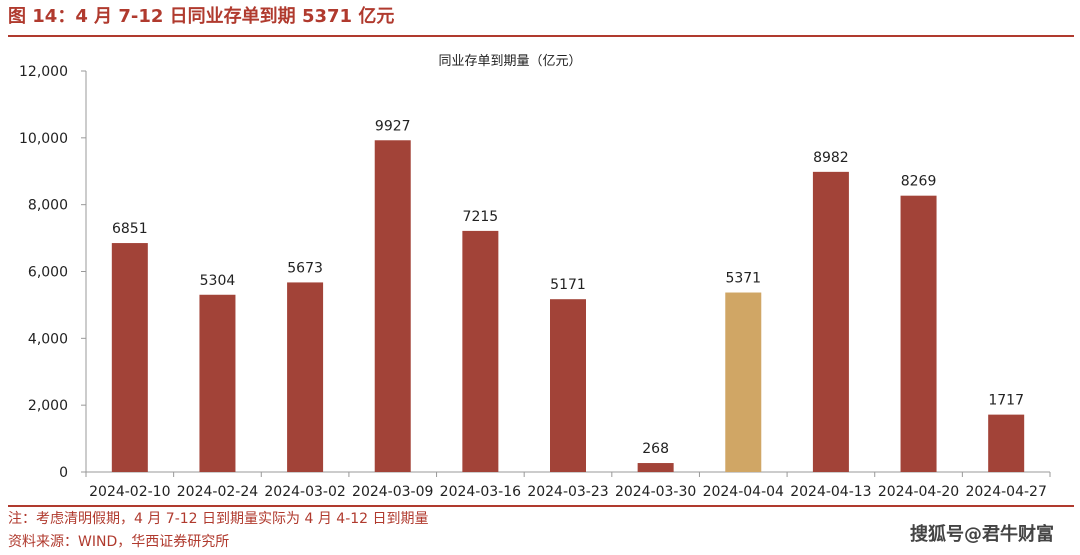 The width and height of the screenshot is (1080, 555). What do you see at coordinates (201, 16) in the screenshot?
I see `figure-title: 图 14：4 月 7-12 日同业存单到期 5371 亿元` at bounding box center [201, 16].